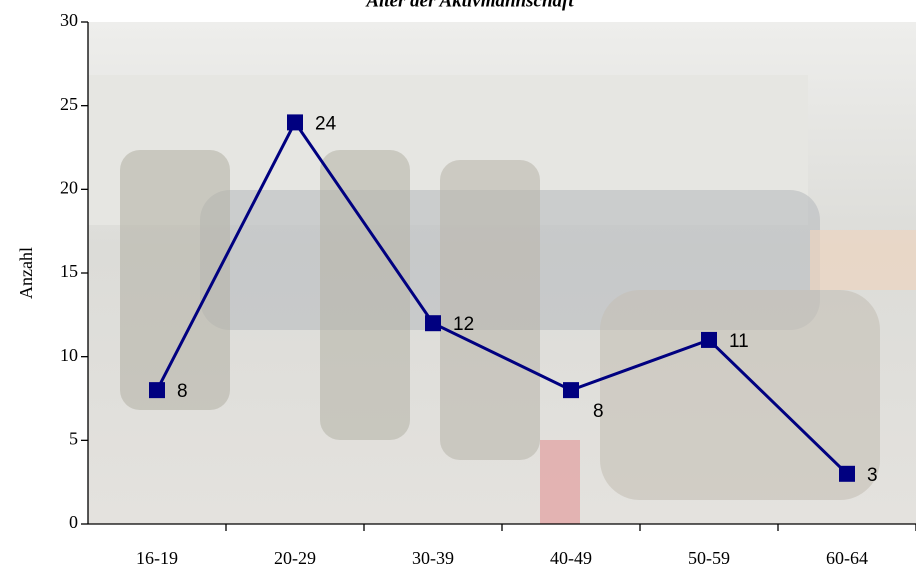 The height and width of the screenshot is (575, 916). I want to click on x-tick-label: 40-49, so click(571, 558).